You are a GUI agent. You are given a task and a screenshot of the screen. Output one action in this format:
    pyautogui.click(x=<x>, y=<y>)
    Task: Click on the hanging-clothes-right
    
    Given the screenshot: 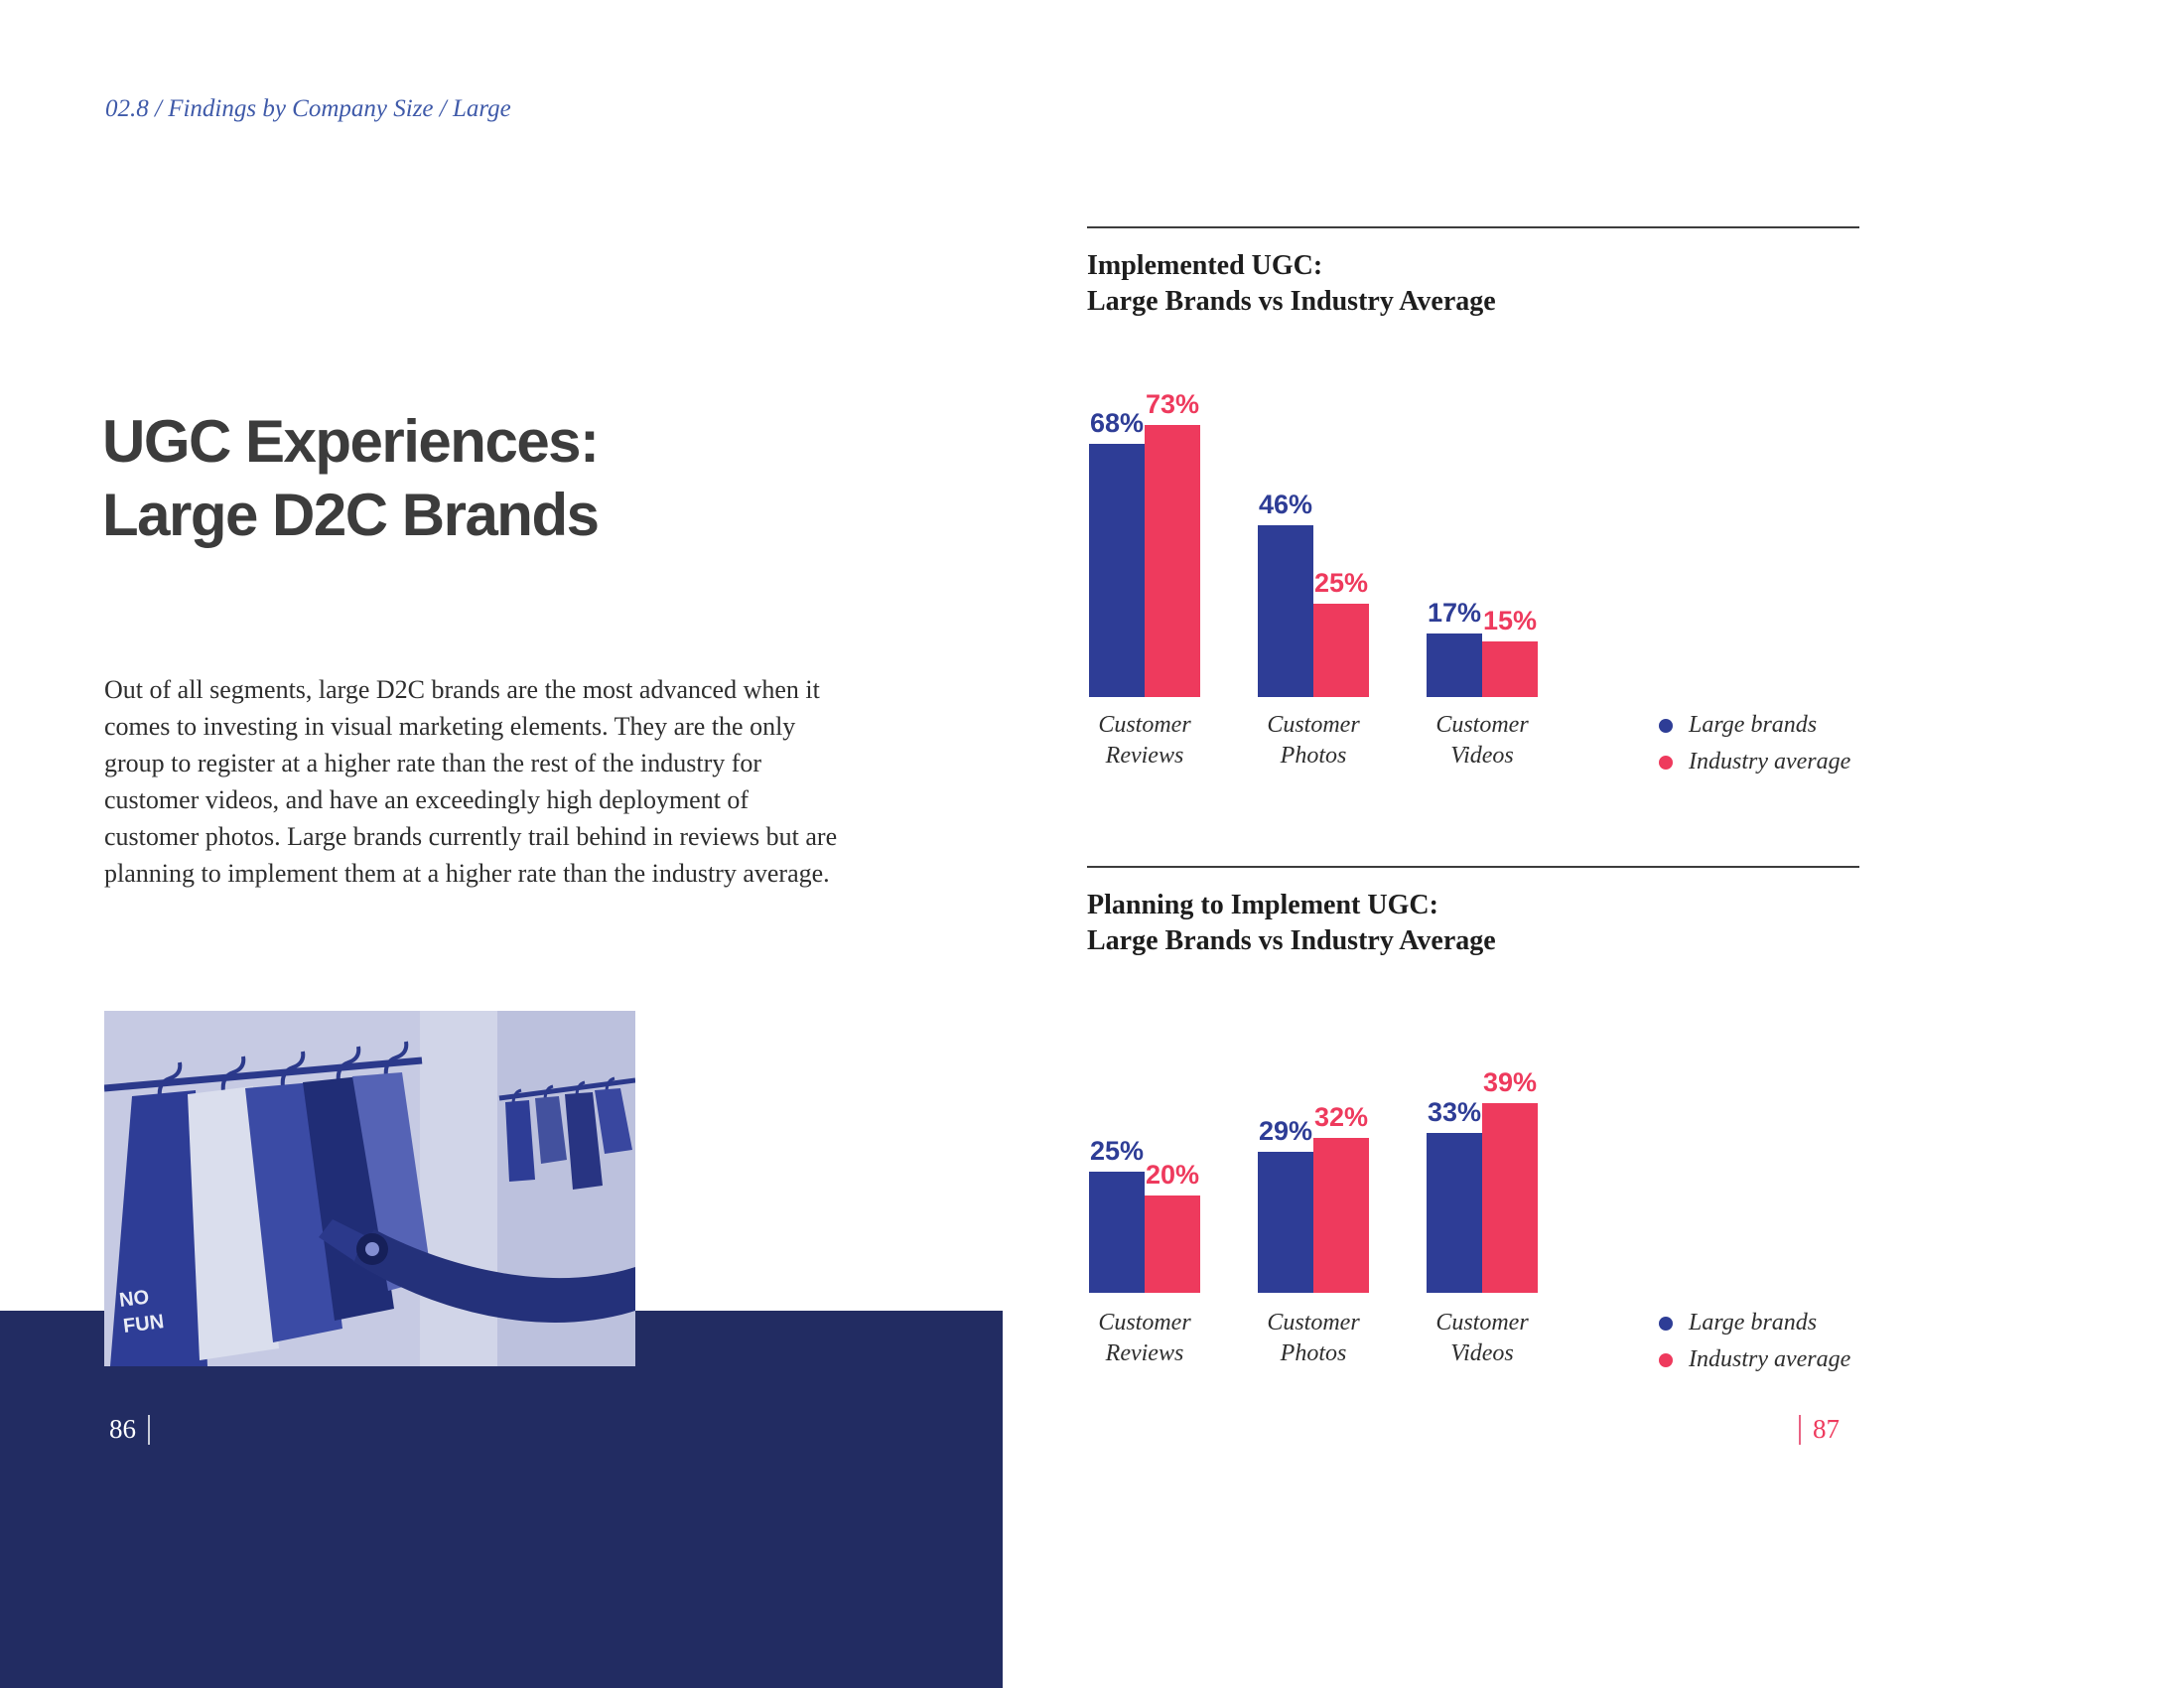 What is the action you would take?
    pyautogui.click(x=568, y=1139)
    